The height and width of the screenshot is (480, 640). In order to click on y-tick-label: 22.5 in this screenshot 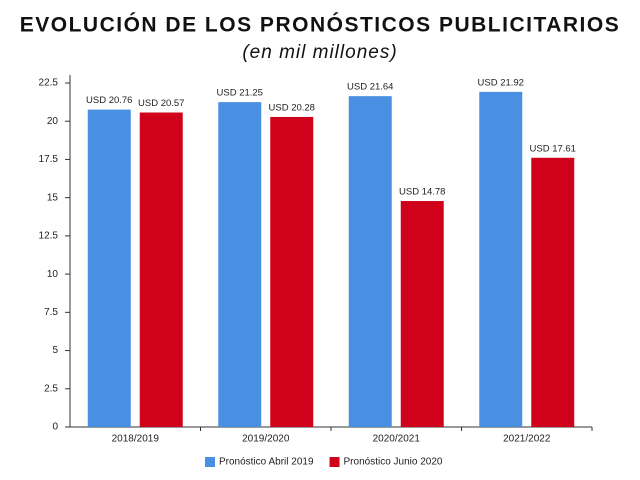, I will do `click(49, 83)`.